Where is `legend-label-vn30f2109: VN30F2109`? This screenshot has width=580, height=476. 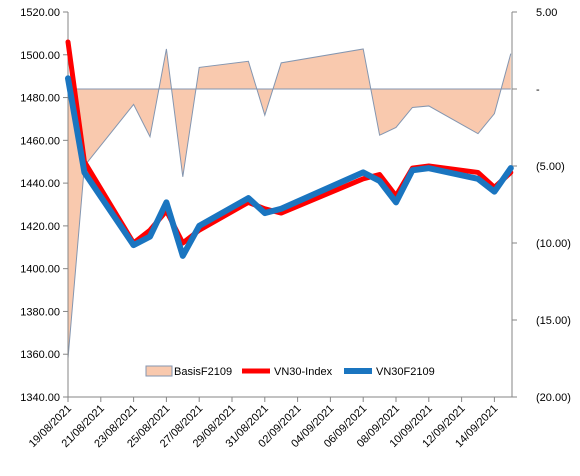 legend-label-vn30f2109: VN30F2109 is located at coordinates (405, 372).